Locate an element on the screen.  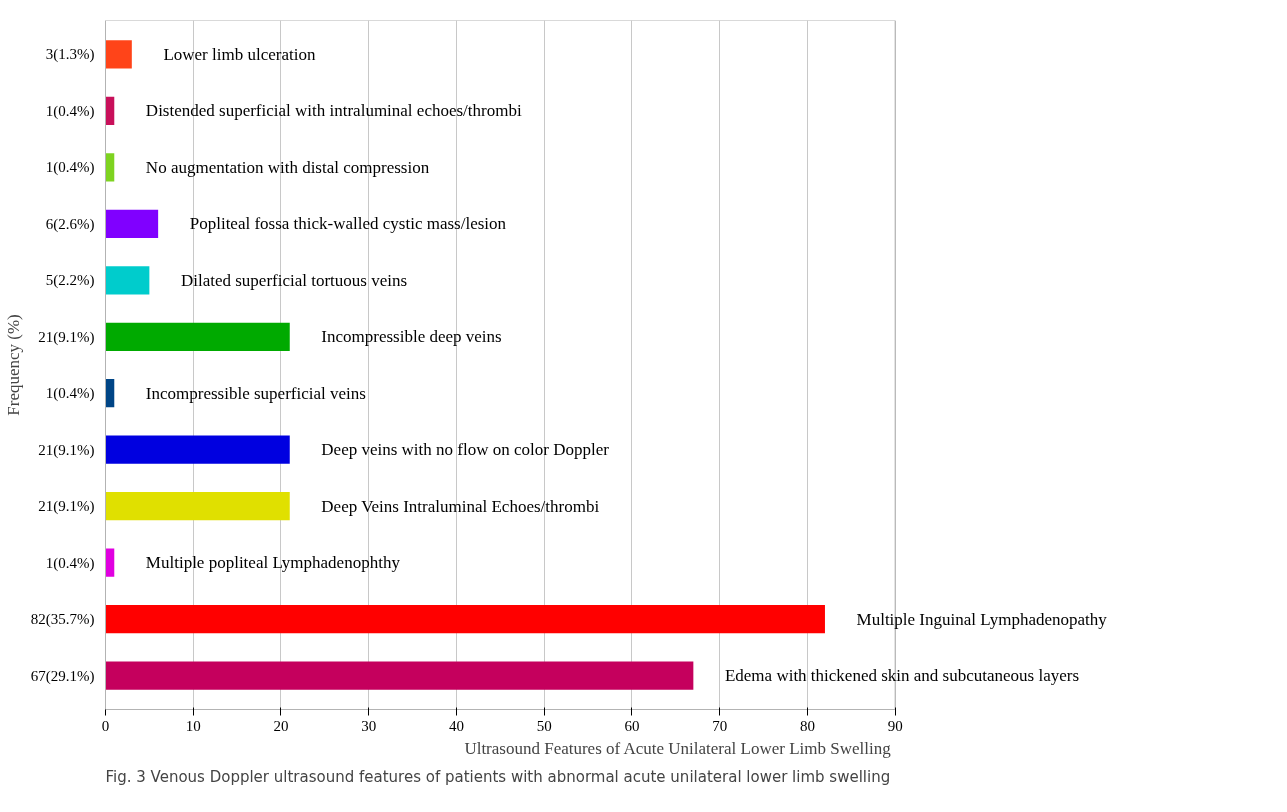
annotation: Incompressible superficial veins is located at coordinates (255, 393).